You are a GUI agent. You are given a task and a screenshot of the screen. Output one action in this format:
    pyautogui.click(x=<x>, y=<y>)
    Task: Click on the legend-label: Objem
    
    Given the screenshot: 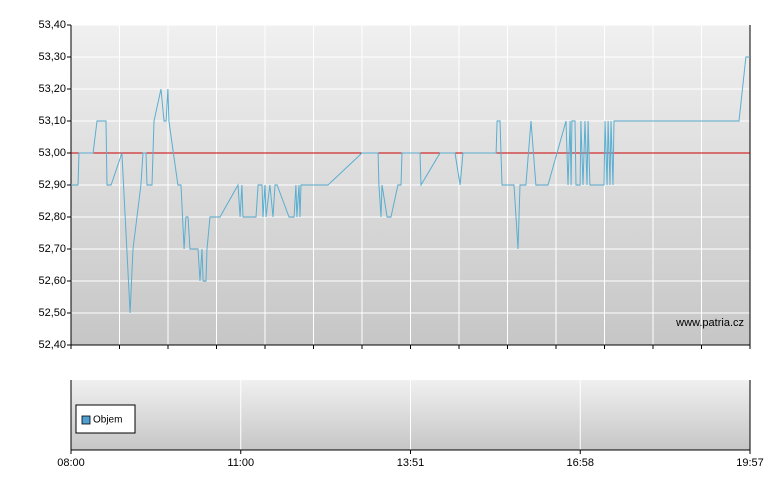 What is the action you would take?
    pyautogui.click(x=107, y=420)
    